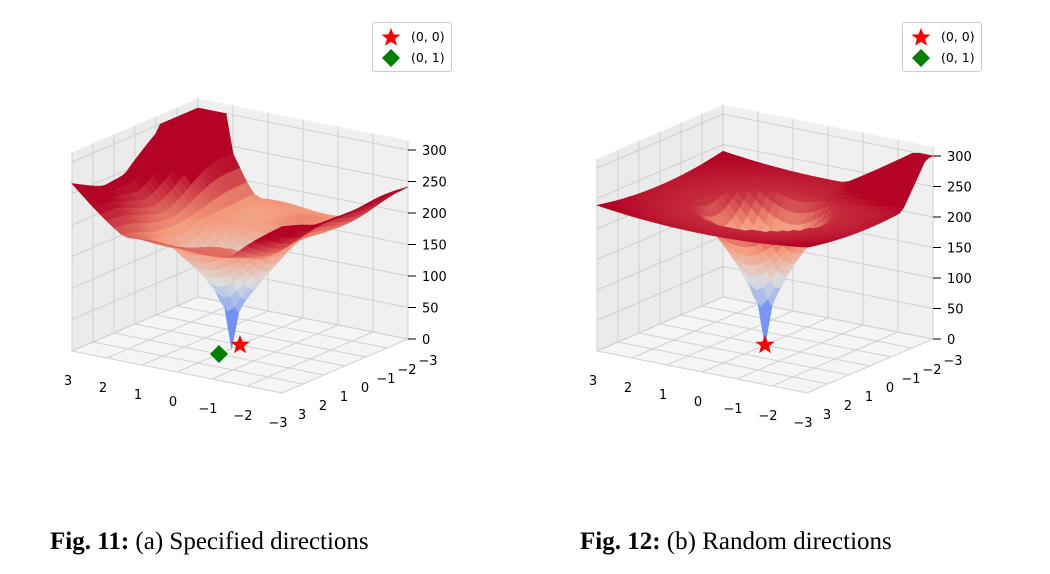 The image size is (1050, 574). Describe the element at coordinates (219, 354) in the screenshot. I see `diamond-marker` at that location.